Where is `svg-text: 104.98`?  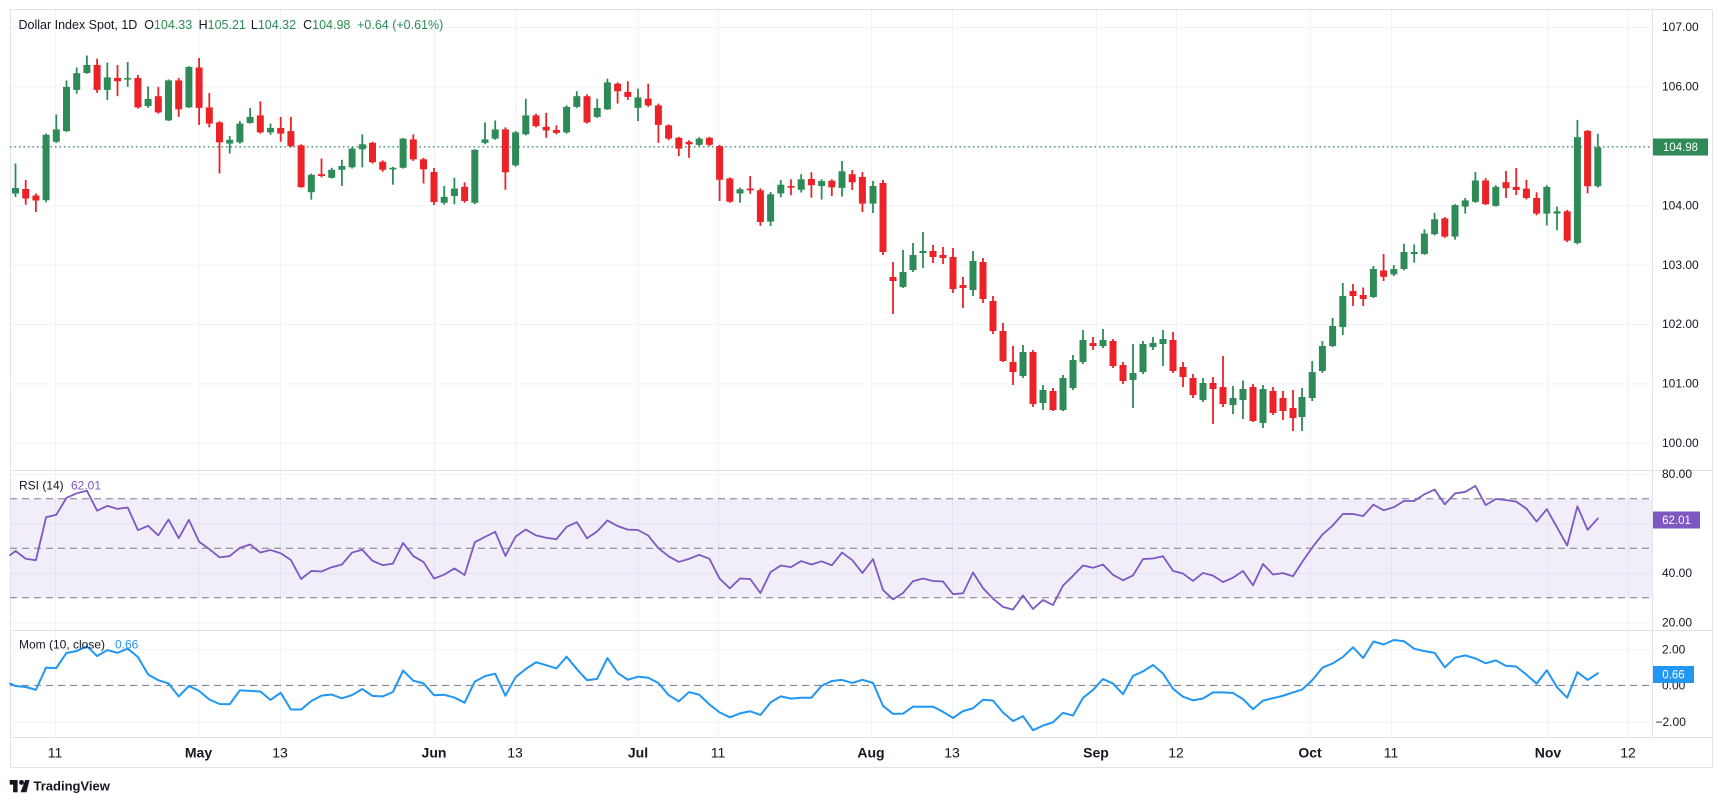 svg-text: 104.98 is located at coordinates (1680, 148).